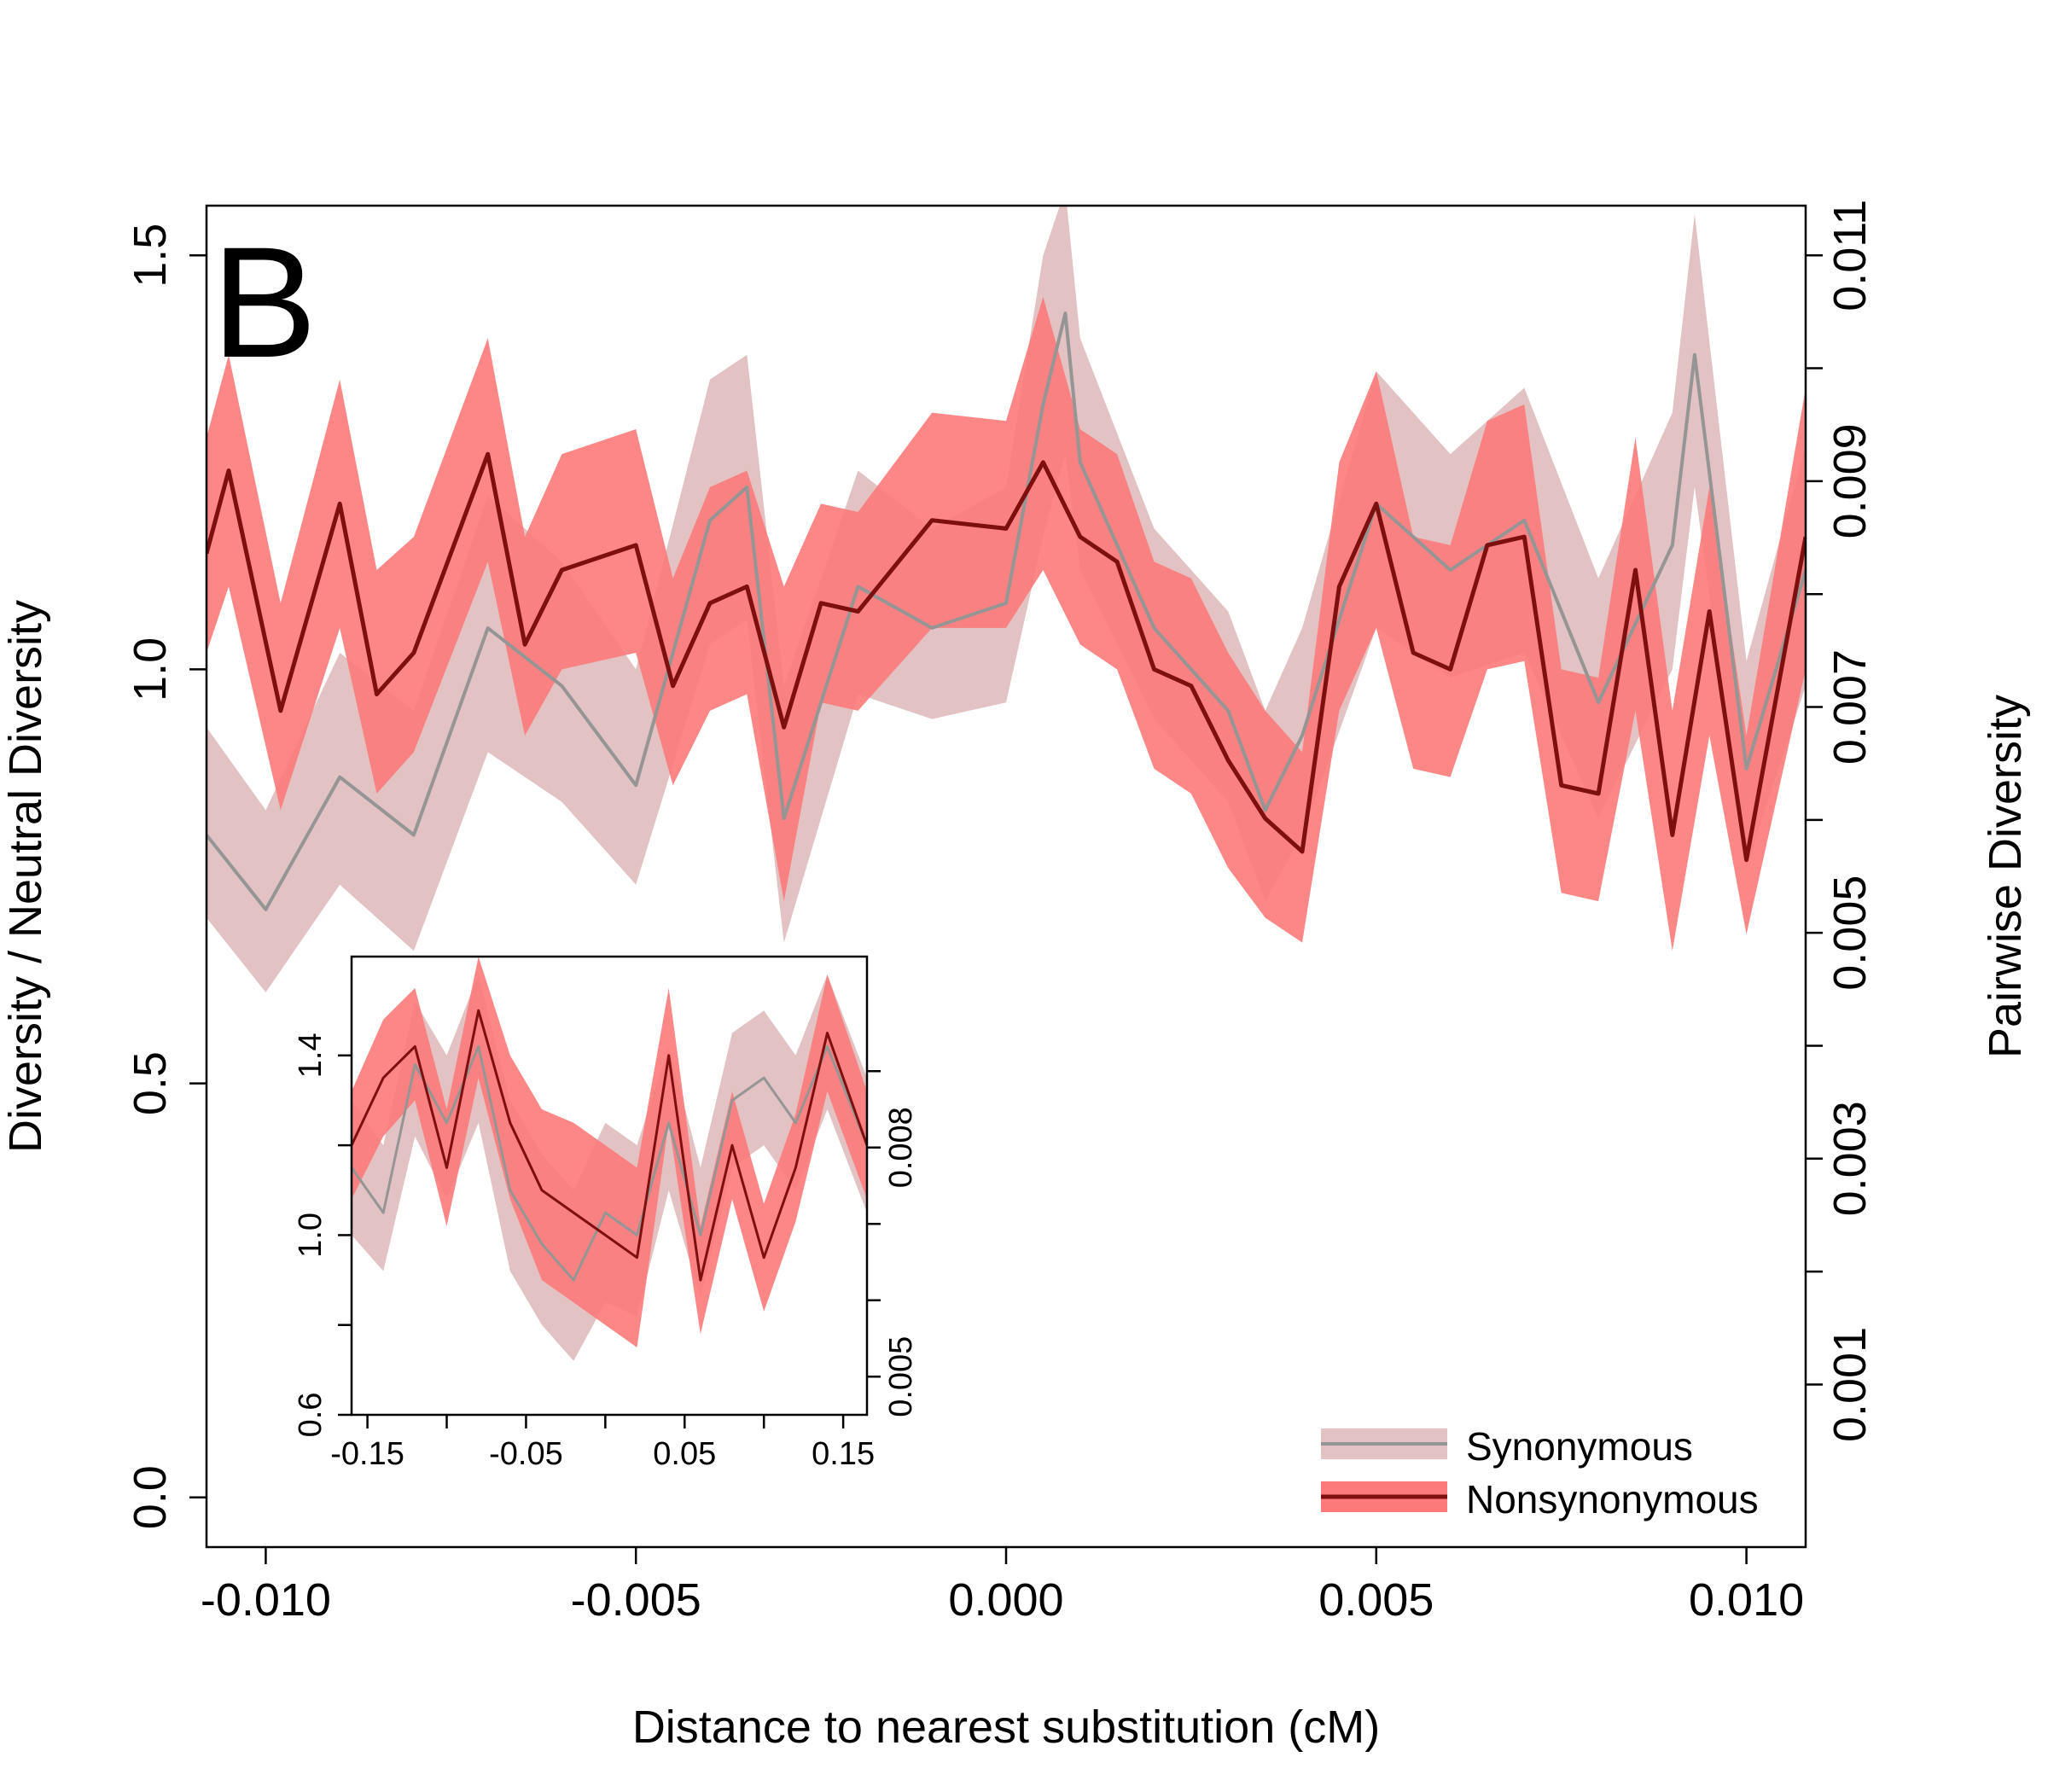  What do you see at coordinates (1841, 821) in the screenshot?
I see `main-y2-axis: 0.001 0.003 0.005 0.007 0.009 0.011` at bounding box center [1841, 821].